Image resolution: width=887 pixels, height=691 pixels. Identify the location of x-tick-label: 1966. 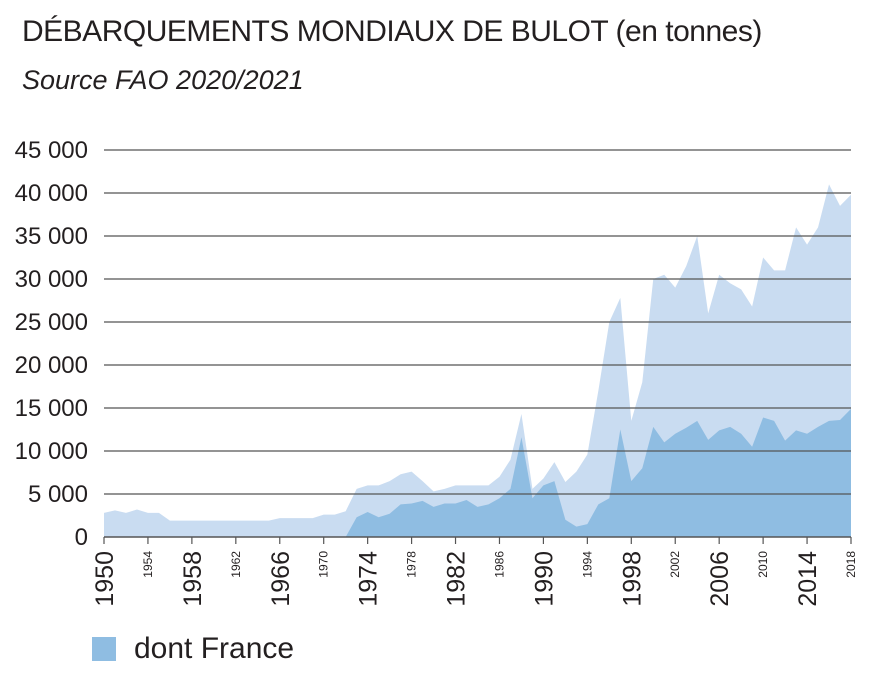
(281, 579).